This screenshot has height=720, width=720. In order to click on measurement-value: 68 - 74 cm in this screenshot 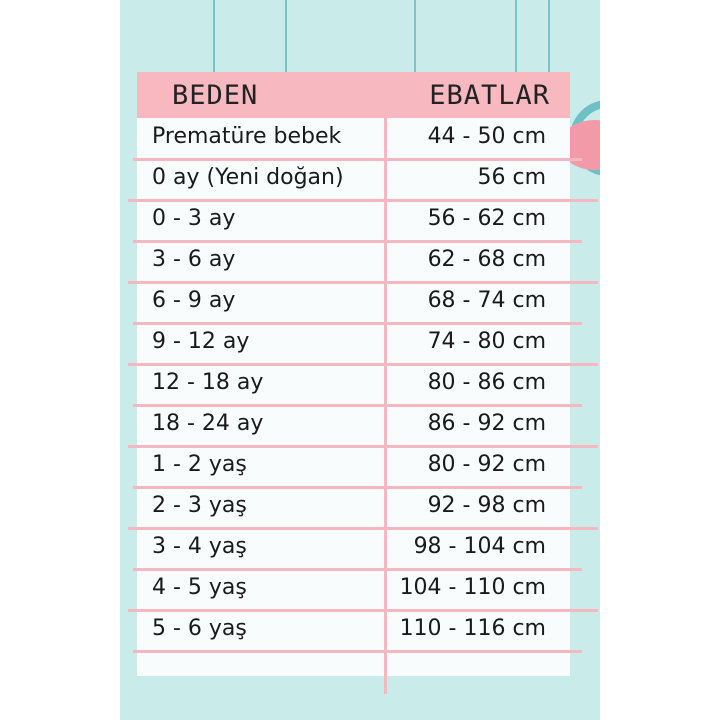, I will do `click(486, 300)`.